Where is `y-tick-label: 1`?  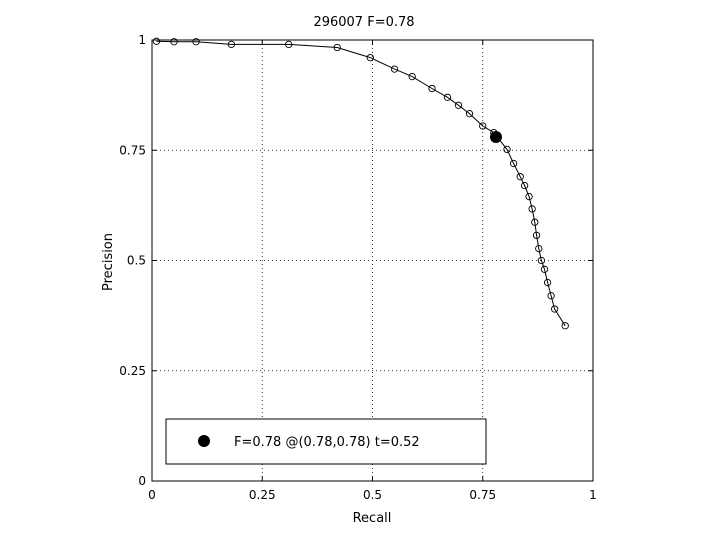
y-tick-label: 1 is located at coordinates (142, 40).